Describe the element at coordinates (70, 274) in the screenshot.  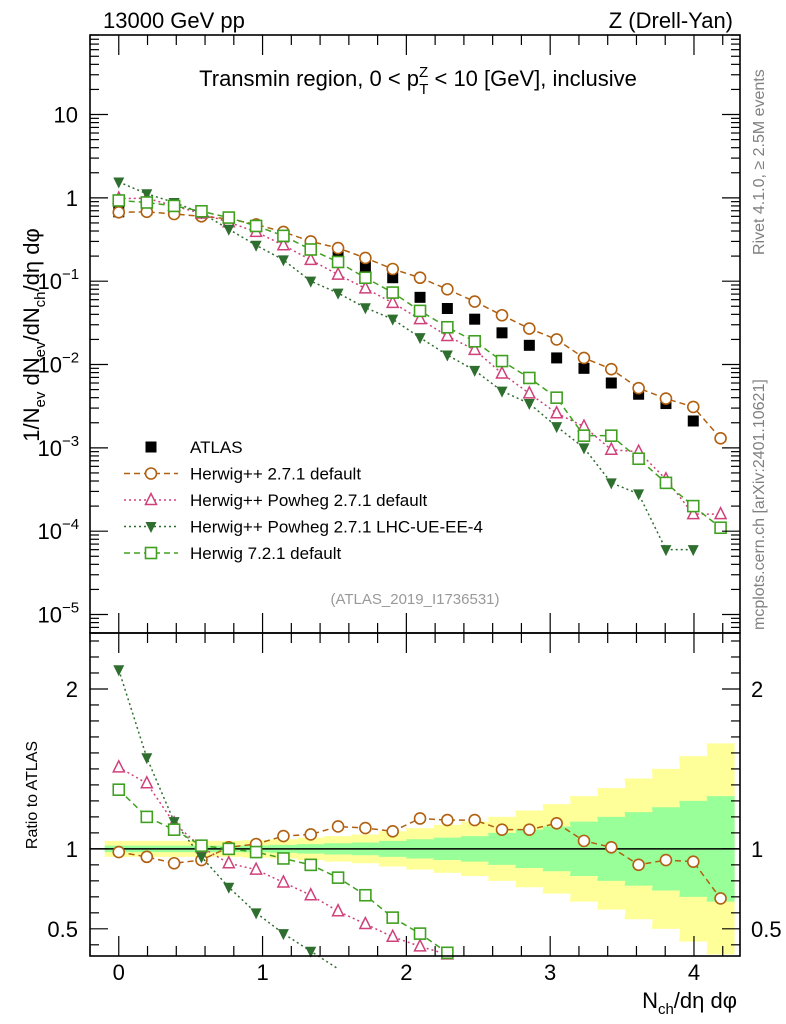
I see `main-y-tick-exponent: −1` at that location.